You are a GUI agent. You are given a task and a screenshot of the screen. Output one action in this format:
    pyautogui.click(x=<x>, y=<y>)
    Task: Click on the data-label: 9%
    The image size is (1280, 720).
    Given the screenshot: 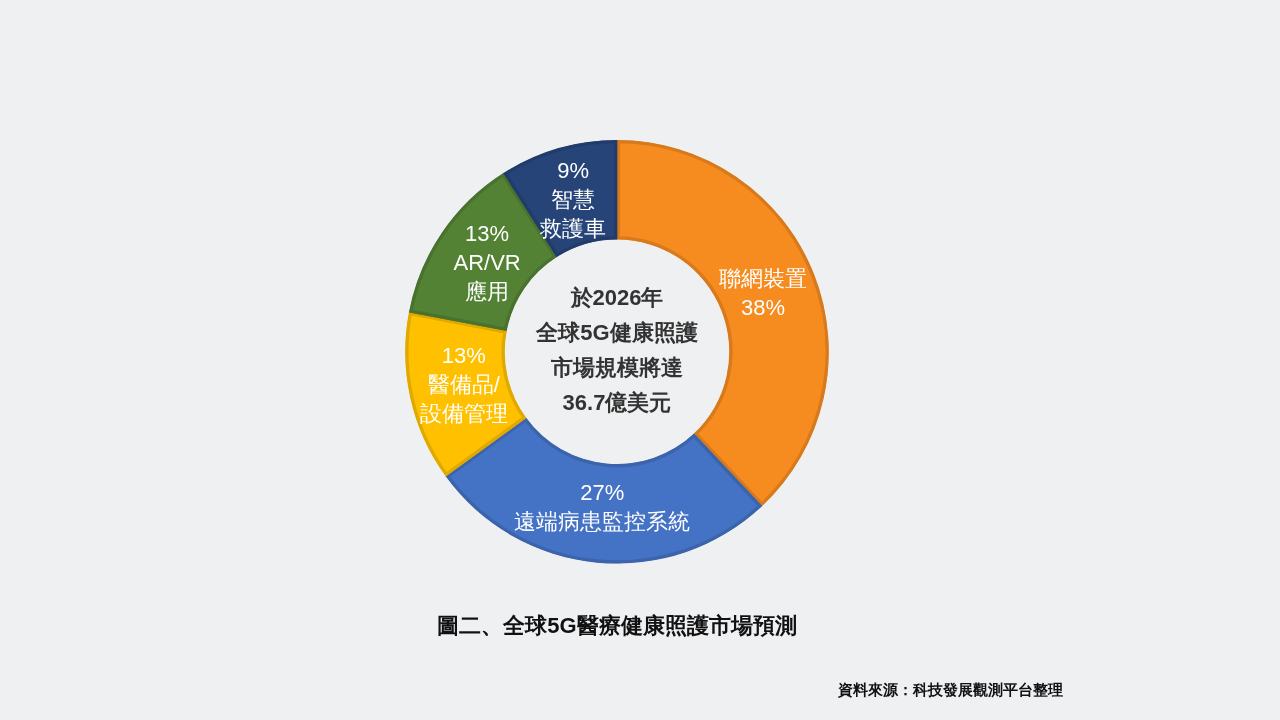 What is the action you would take?
    pyautogui.click(x=573, y=171)
    